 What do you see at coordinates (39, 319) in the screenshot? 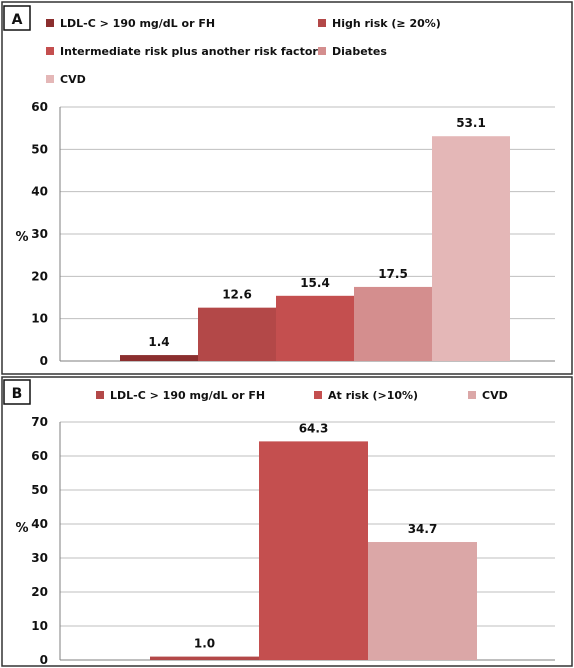
I see `y-tick-label-a-1: 10` at bounding box center [39, 319].